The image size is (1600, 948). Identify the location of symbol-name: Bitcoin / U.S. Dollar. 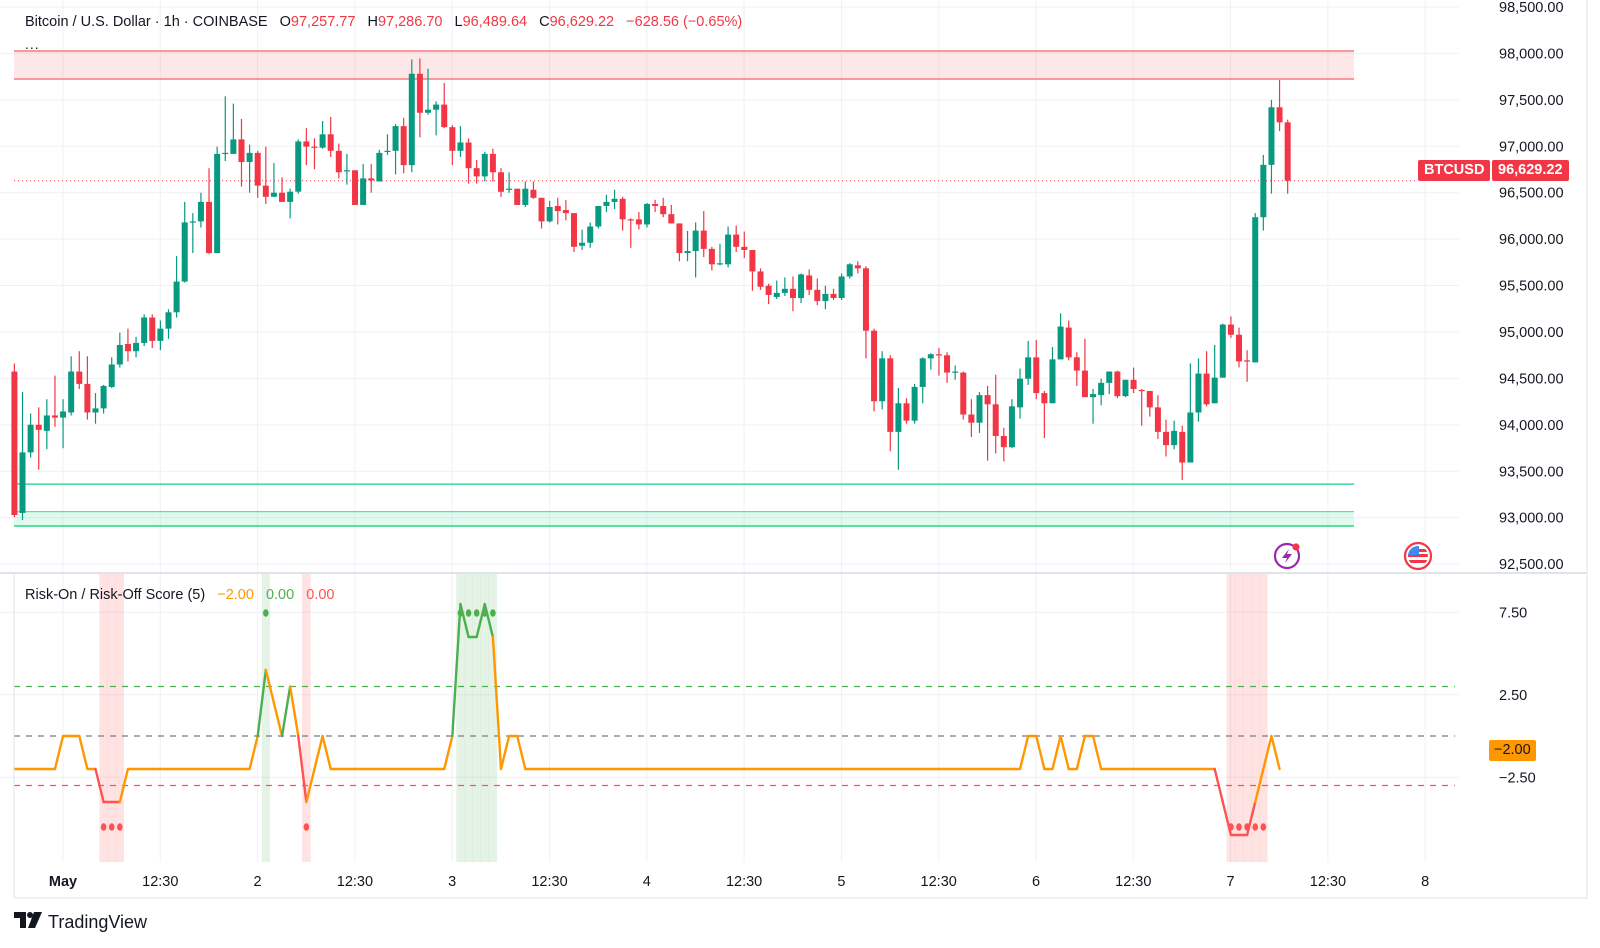
(88, 22).